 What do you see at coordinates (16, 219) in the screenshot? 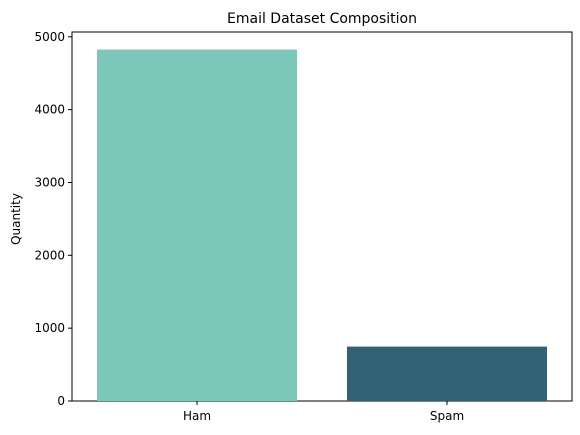
I see `y-axis-label: Quantity` at bounding box center [16, 219].